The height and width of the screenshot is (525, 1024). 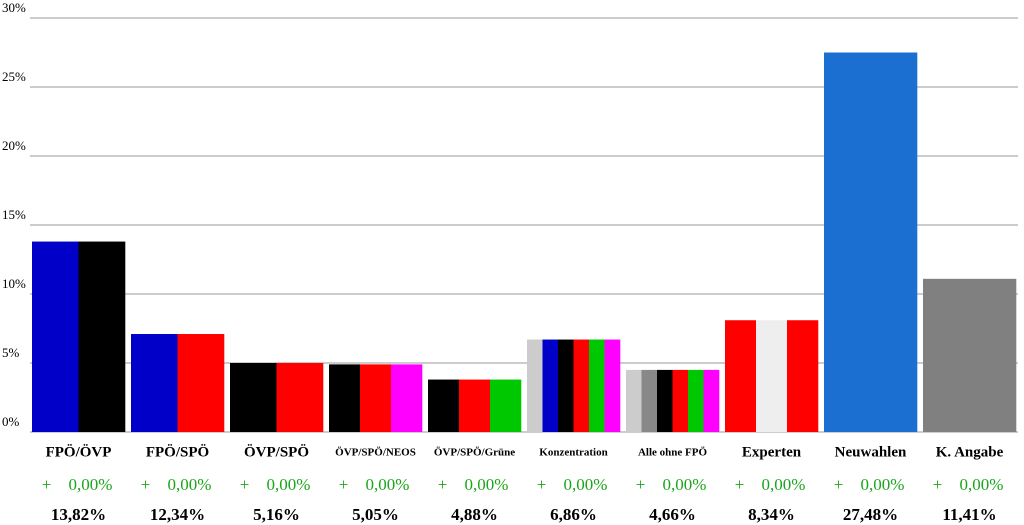 What do you see at coordinates (969, 514) in the screenshot?
I see `total-label: 11,41%` at bounding box center [969, 514].